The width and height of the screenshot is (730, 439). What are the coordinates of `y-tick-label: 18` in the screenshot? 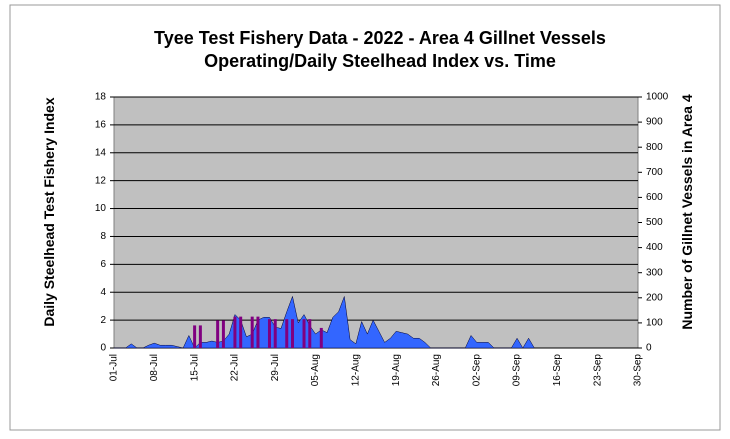 It's located at (101, 97).